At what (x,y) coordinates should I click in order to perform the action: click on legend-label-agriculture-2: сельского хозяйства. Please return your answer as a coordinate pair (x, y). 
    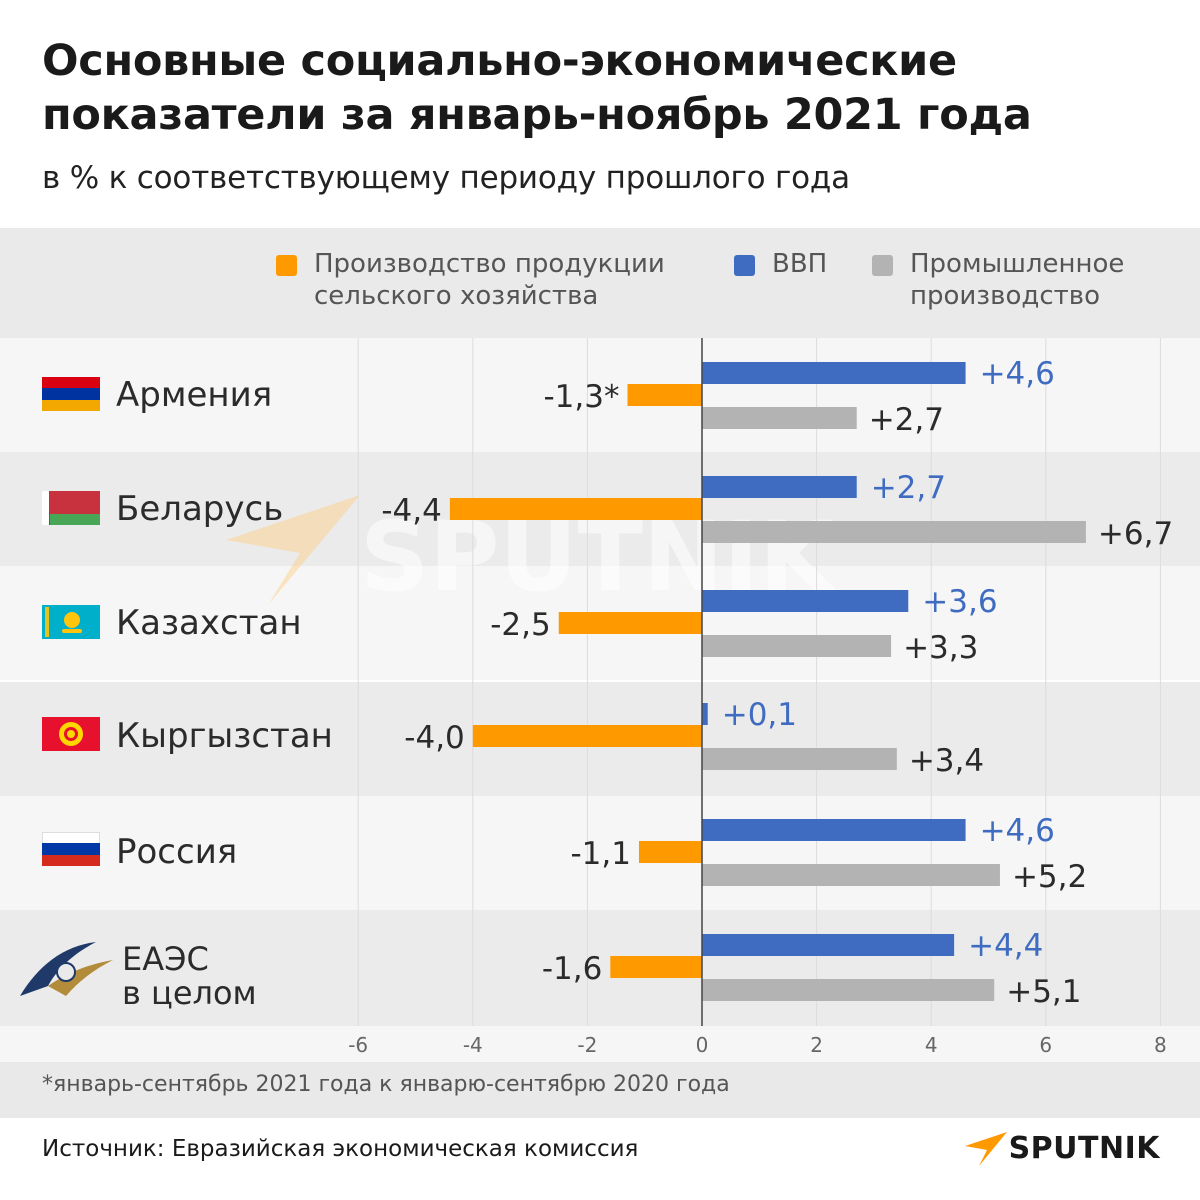
    Looking at the image, I should click on (456, 296).